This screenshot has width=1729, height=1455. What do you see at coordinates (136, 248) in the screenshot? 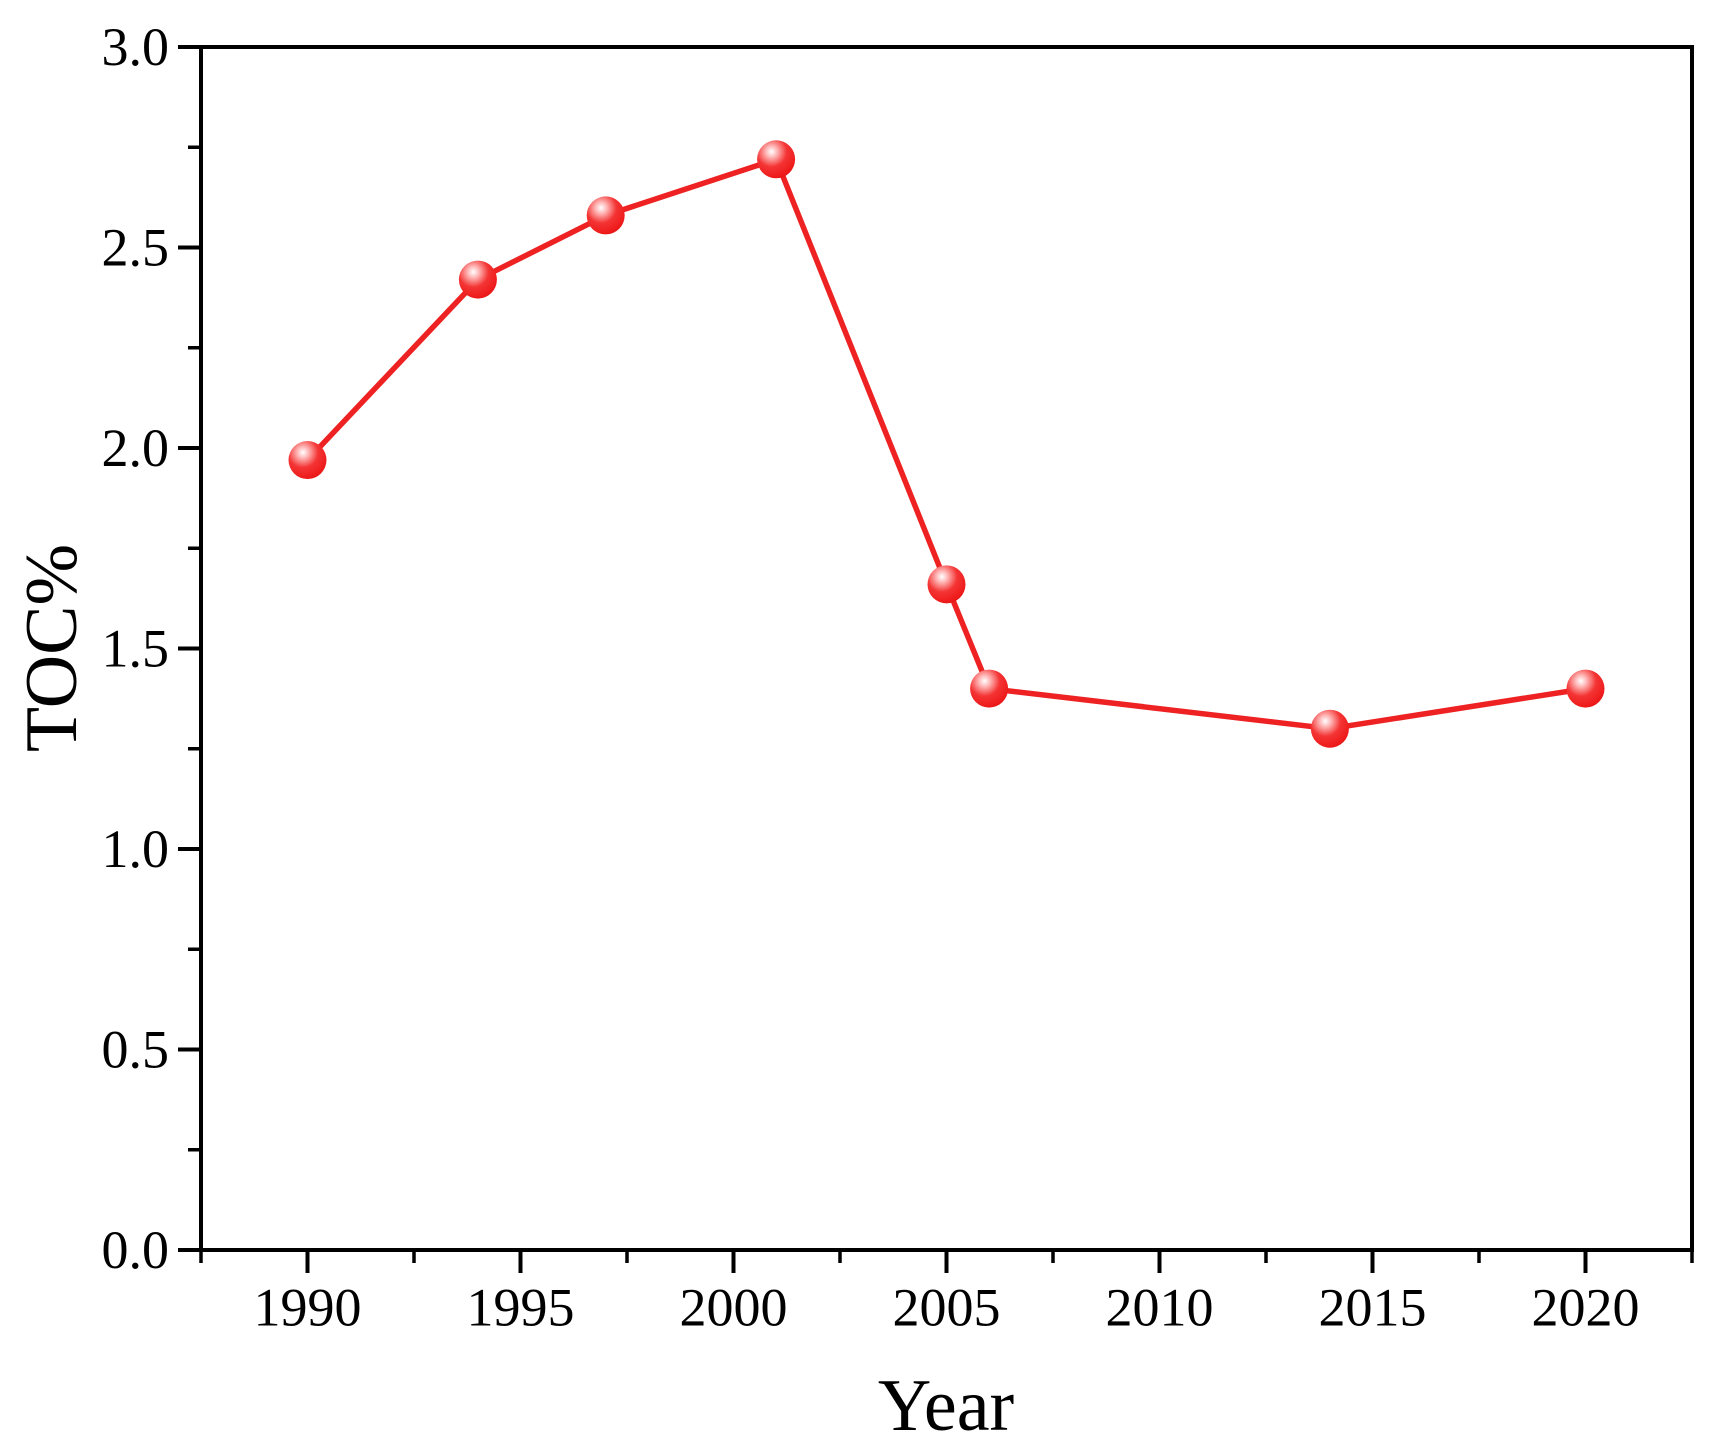
I see `y-tick-label: 2.5` at bounding box center [136, 248].